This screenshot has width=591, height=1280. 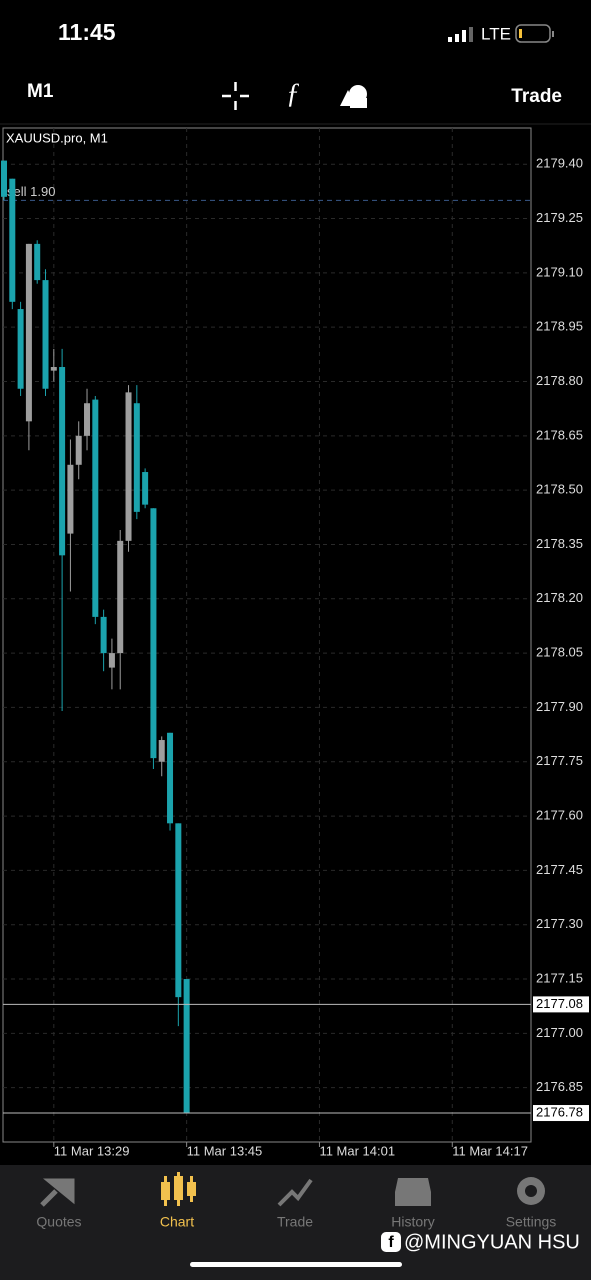 I want to click on y-tick-label: 2178.05, so click(x=559, y=652).